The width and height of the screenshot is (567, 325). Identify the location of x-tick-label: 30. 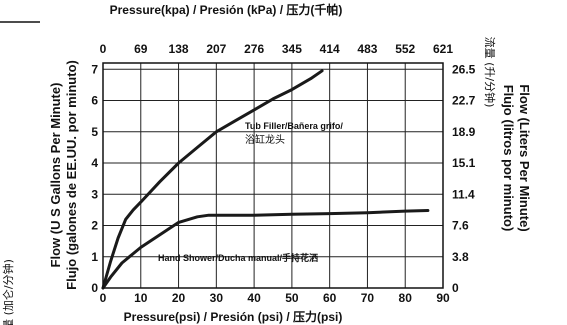
(217, 298).